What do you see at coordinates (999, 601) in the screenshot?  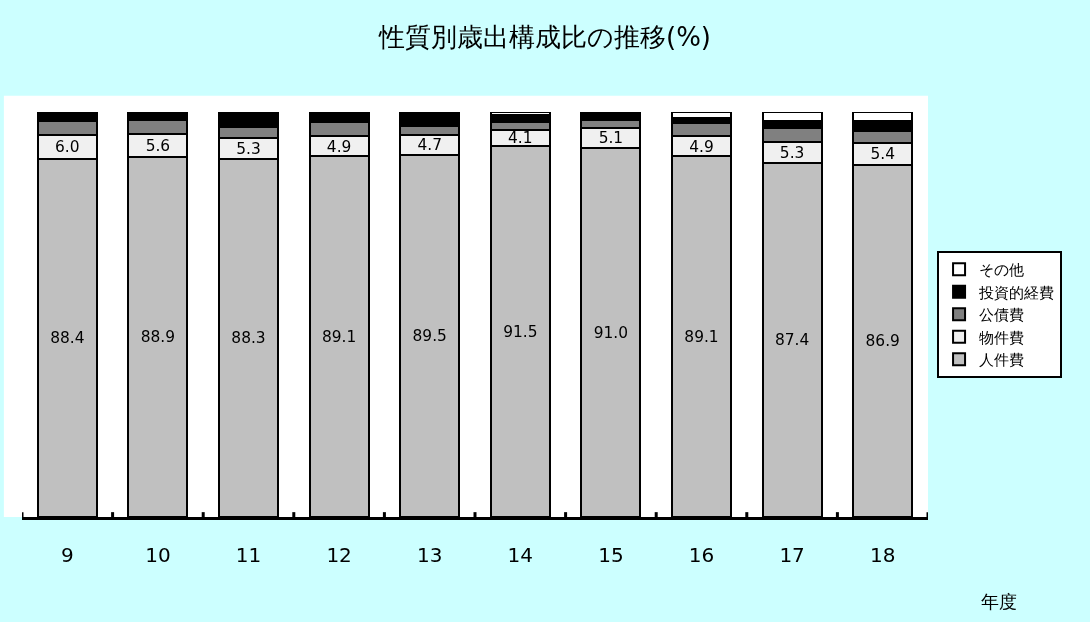 I see `x-axis-title: 年度` at bounding box center [999, 601].